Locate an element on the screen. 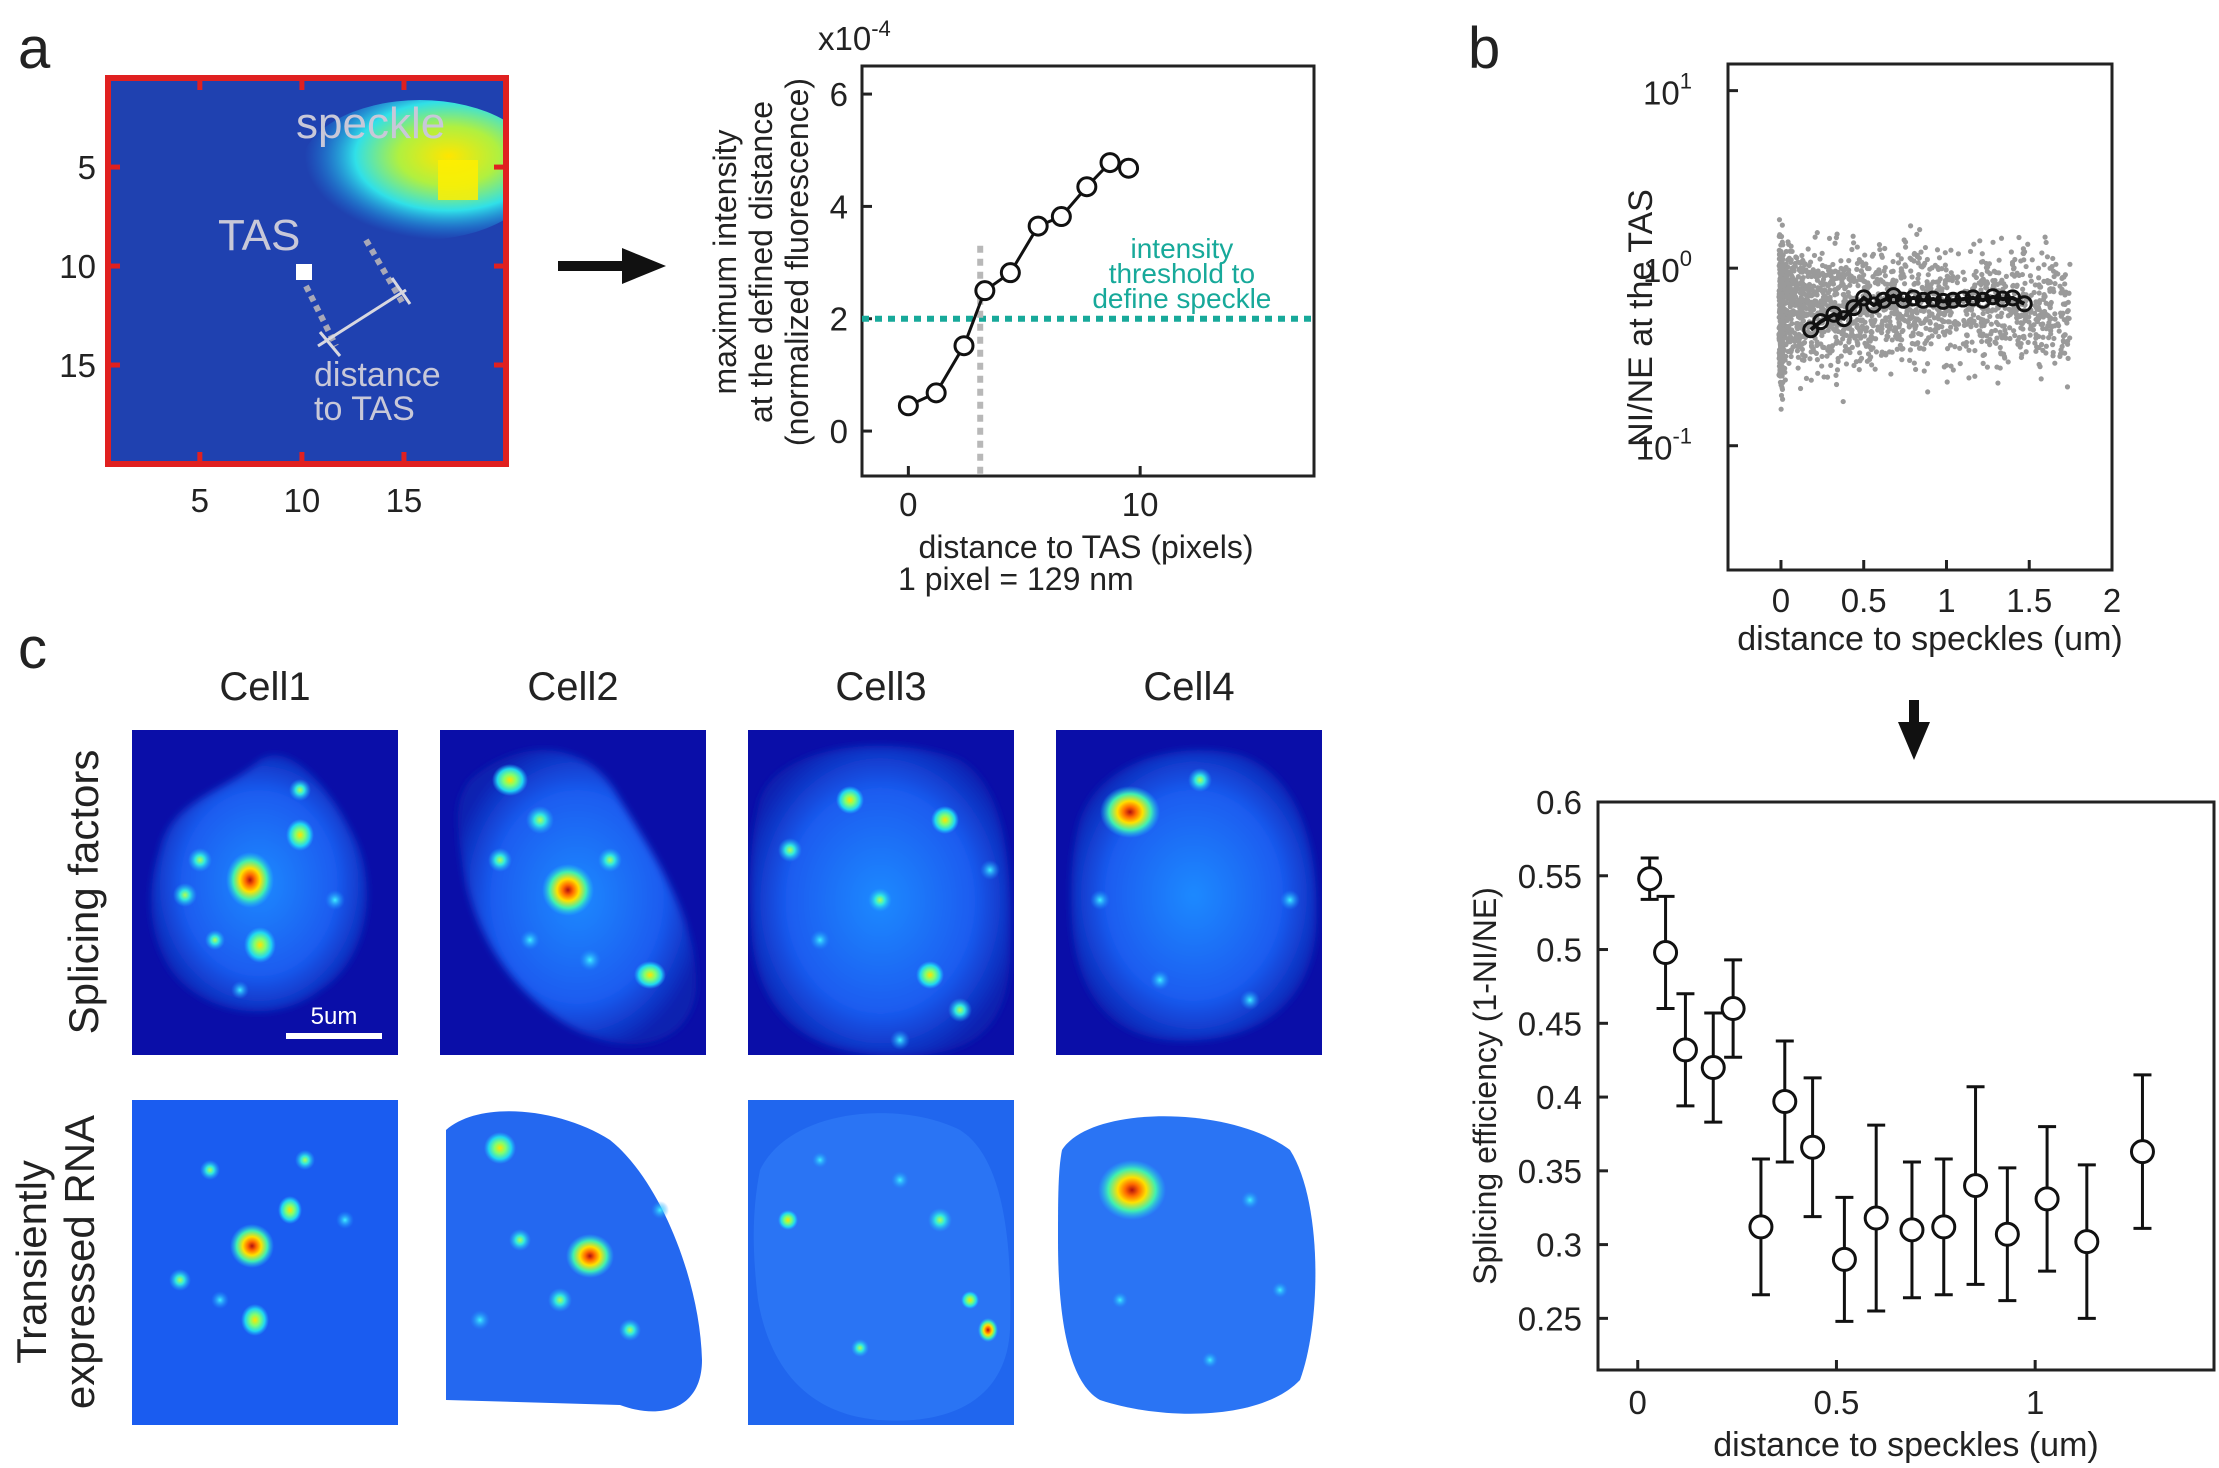  image-frame is located at coordinates (307, 271).